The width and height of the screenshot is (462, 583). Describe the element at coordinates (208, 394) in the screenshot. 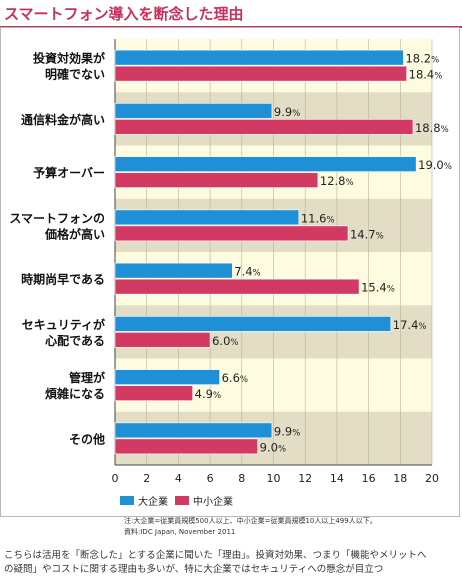

I see `data-label: 4.9%` at that location.